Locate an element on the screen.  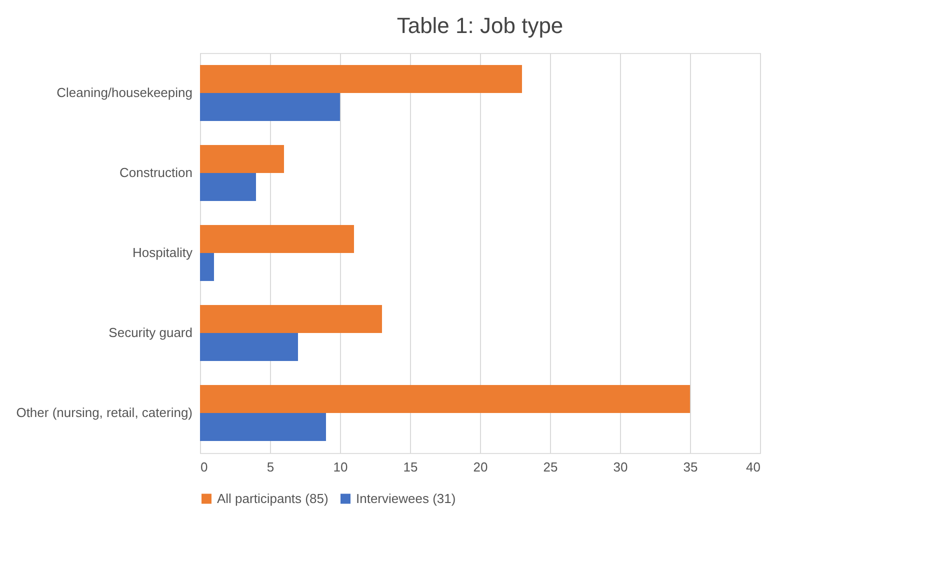
x-tick-label: 5 is located at coordinates (270, 467).